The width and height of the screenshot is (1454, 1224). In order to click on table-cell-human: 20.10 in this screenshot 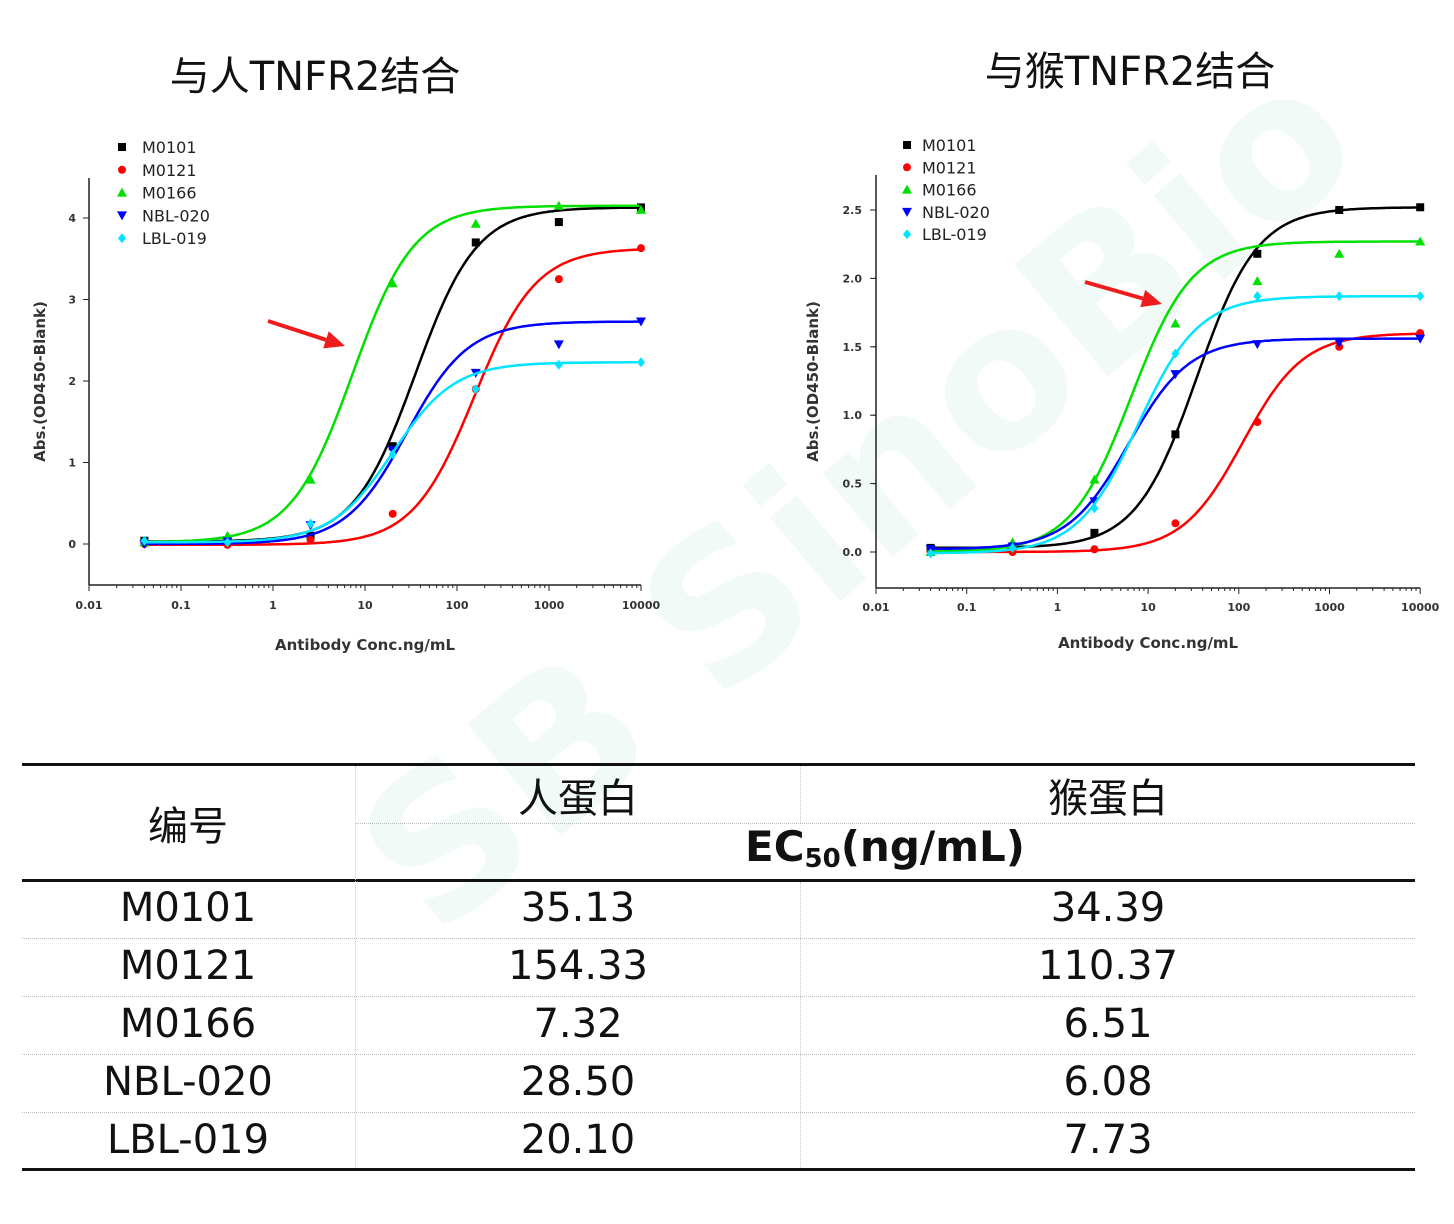, I will do `click(578, 1140)`.